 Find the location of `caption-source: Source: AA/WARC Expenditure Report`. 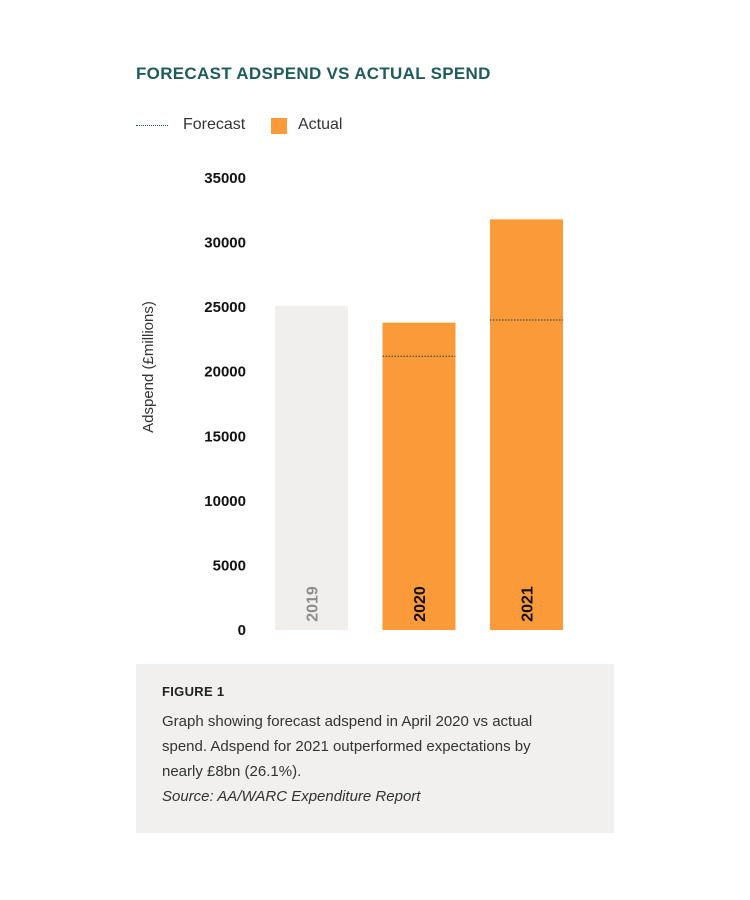

caption-source: Source: AA/WARC Expenditure Report is located at coordinates (291, 796).